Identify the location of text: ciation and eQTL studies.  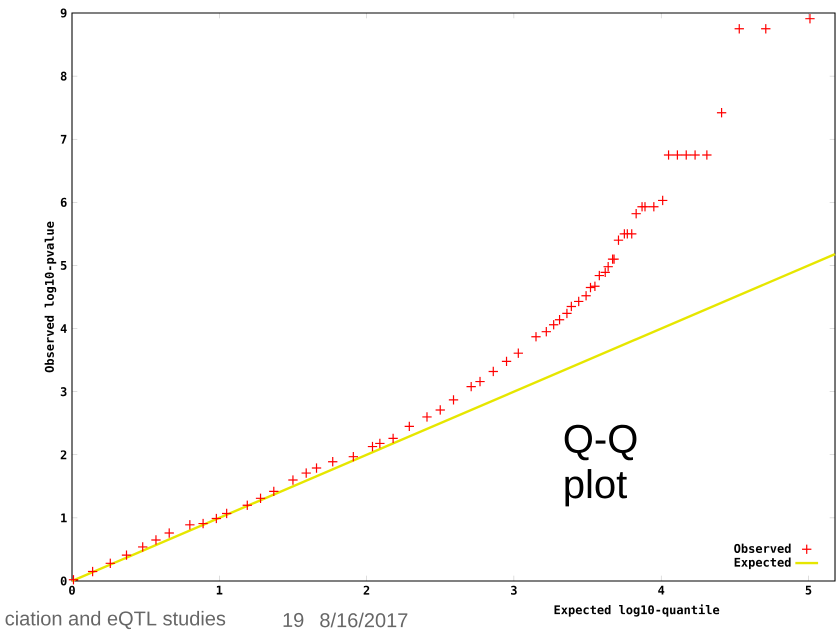
(116, 620).